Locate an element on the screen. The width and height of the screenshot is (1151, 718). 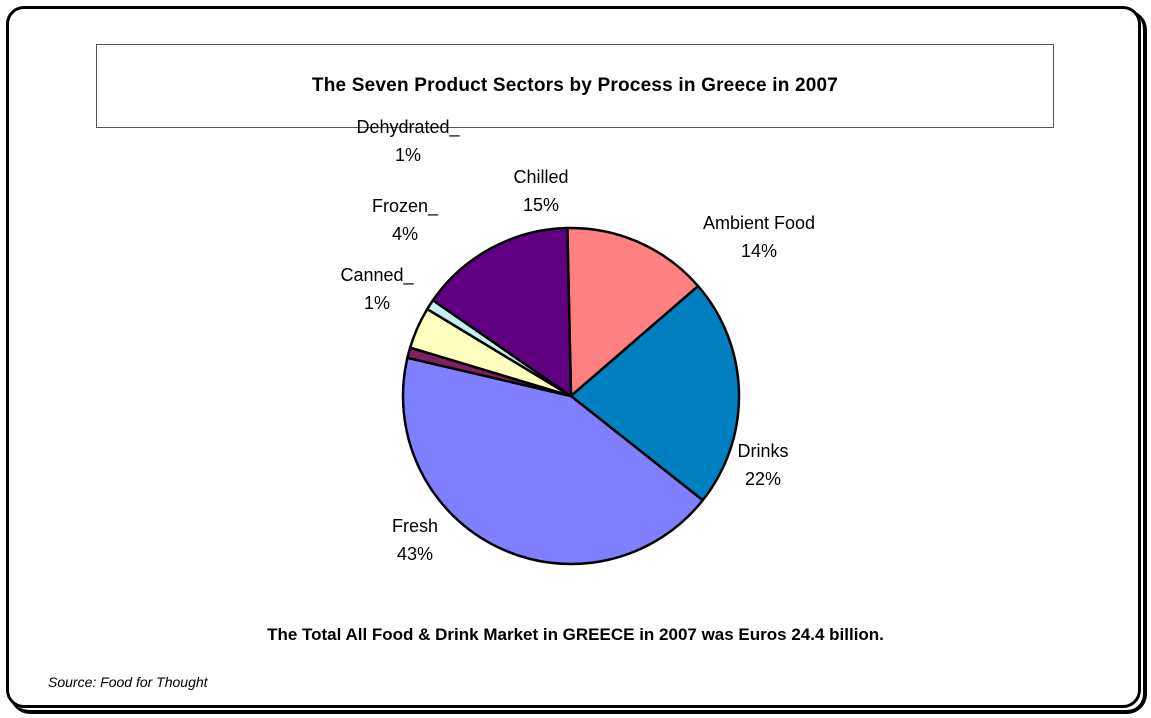
slice-label-drinks: Drinks is located at coordinates (762, 451).